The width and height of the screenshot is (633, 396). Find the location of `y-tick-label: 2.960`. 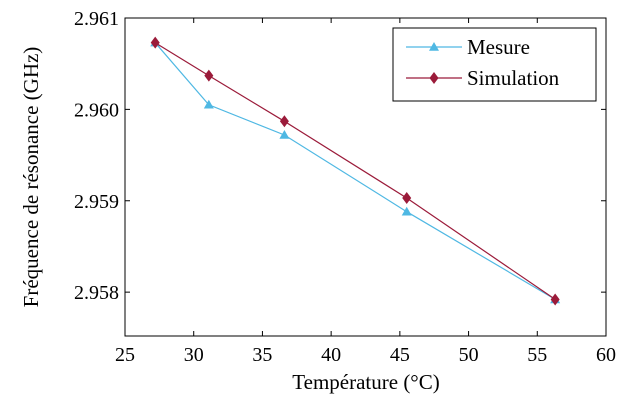

y-tick-label: 2.960 is located at coordinates (96, 110).